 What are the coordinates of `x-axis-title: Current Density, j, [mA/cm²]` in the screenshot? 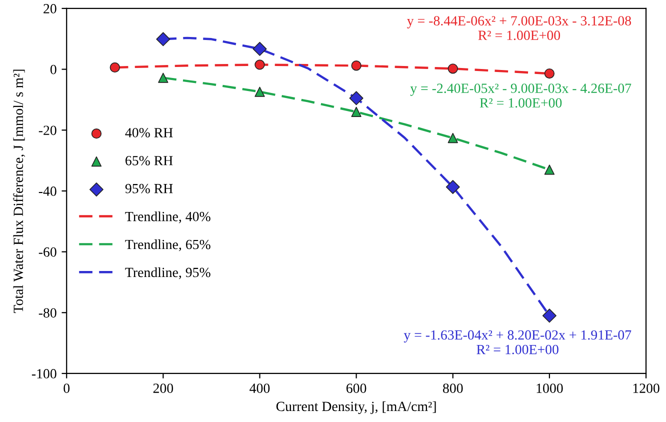 It's located at (356, 407).